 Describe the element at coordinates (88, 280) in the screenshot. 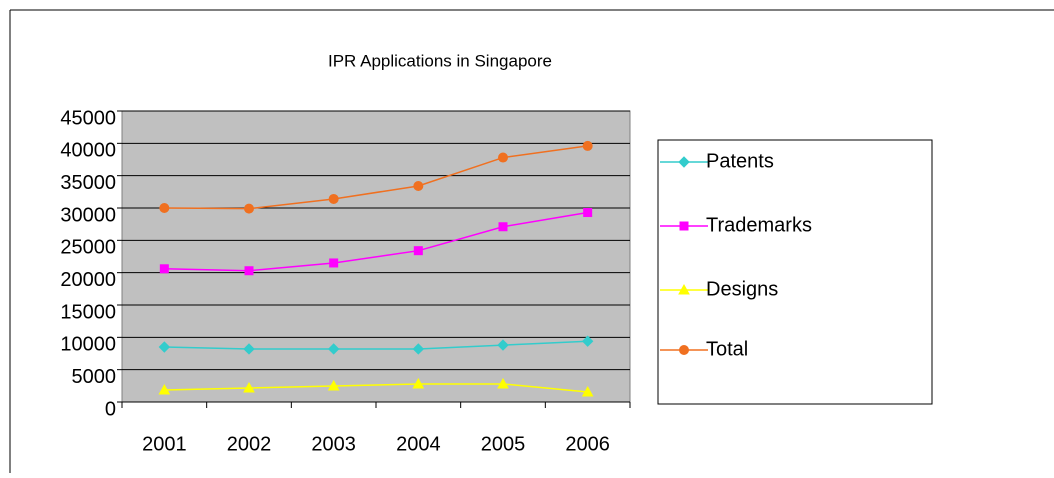

I see `y-tick-label: 20000` at that location.